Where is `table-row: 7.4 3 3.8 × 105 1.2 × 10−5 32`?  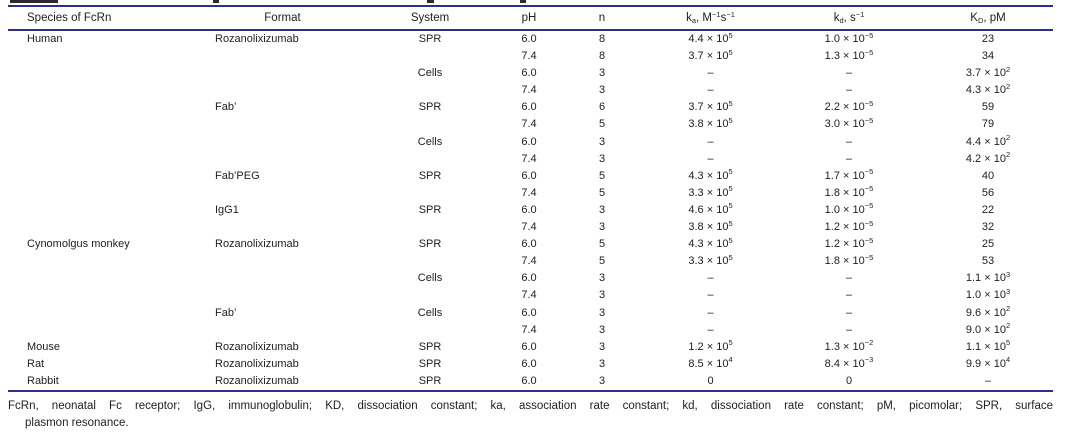
table-row: 7.4 3 3.8 × 105 1.2 × 10−5 32 is located at coordinates (530, 227).